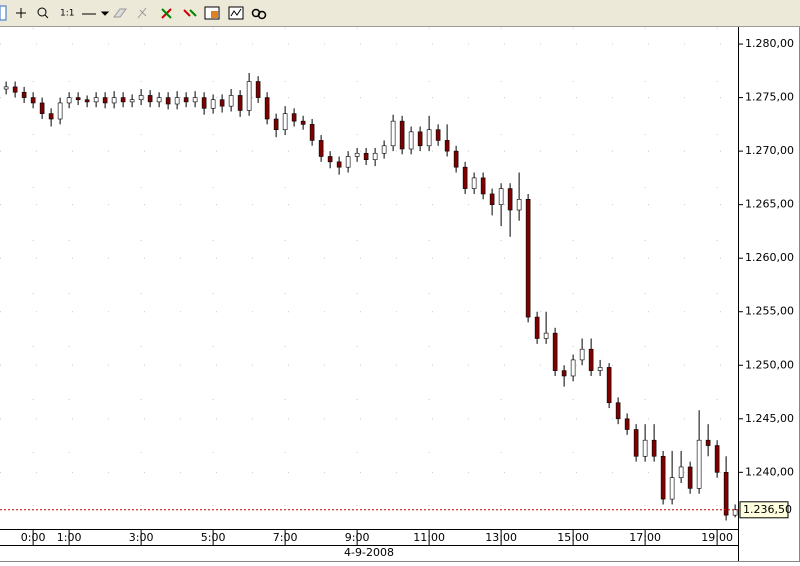 This screenshot has width=800, height=566. I want to click on link-button, so click(259, 14).